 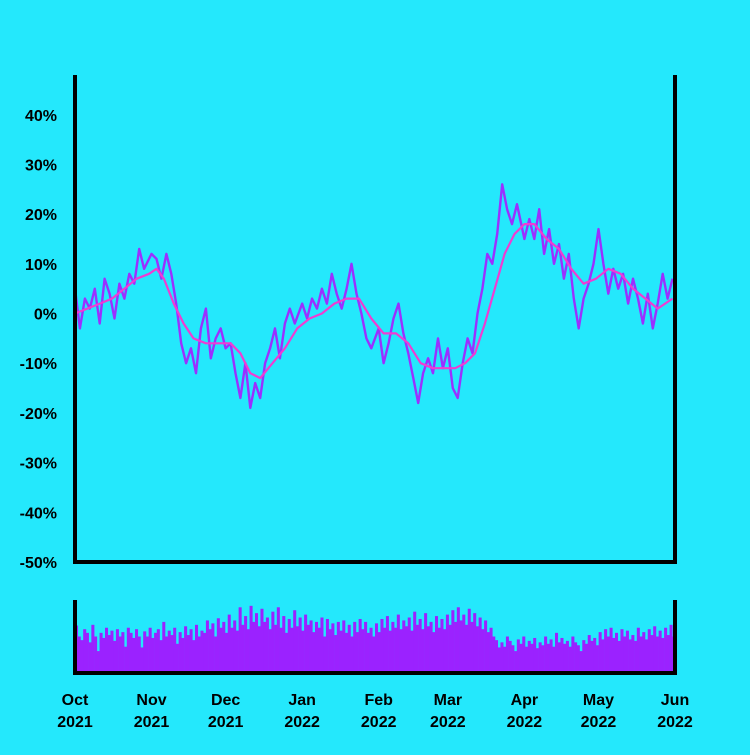 What do you see at coordinates (45, 315) in the screenshot?
I see `y-tick-label: 0%` at bounding box center [45, 315].